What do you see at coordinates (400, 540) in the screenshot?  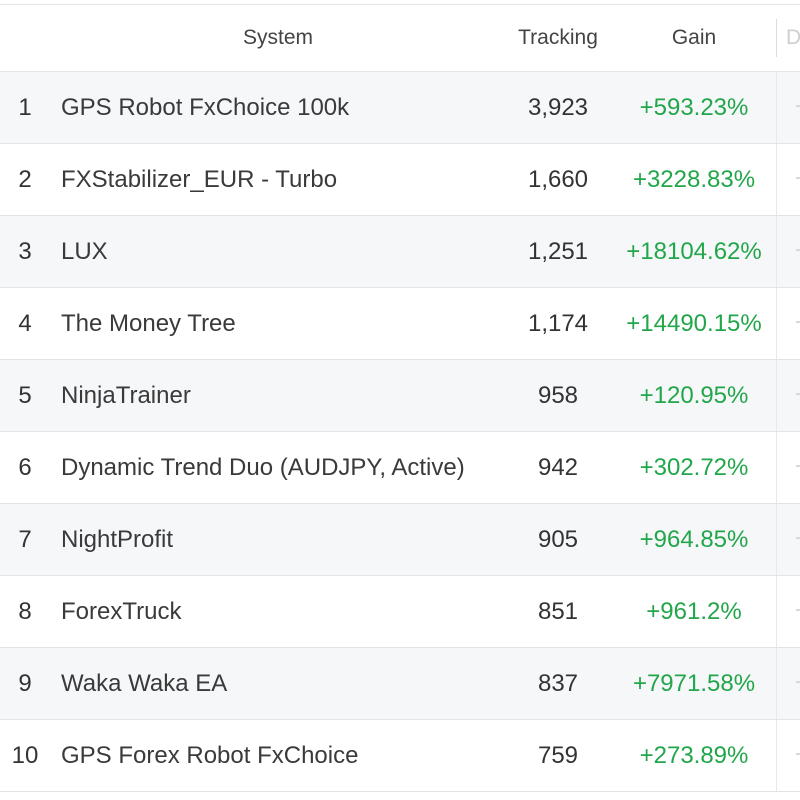 I see `table-row: 7 NightProfit 905 +964.85%` at bounding box center [400, 540].